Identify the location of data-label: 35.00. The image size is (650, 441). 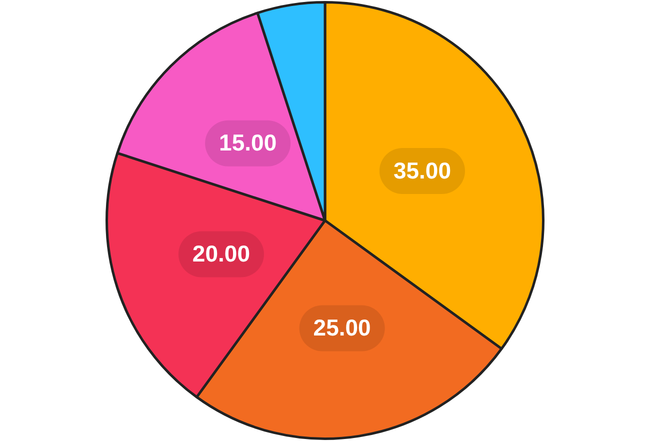
(422, 170).